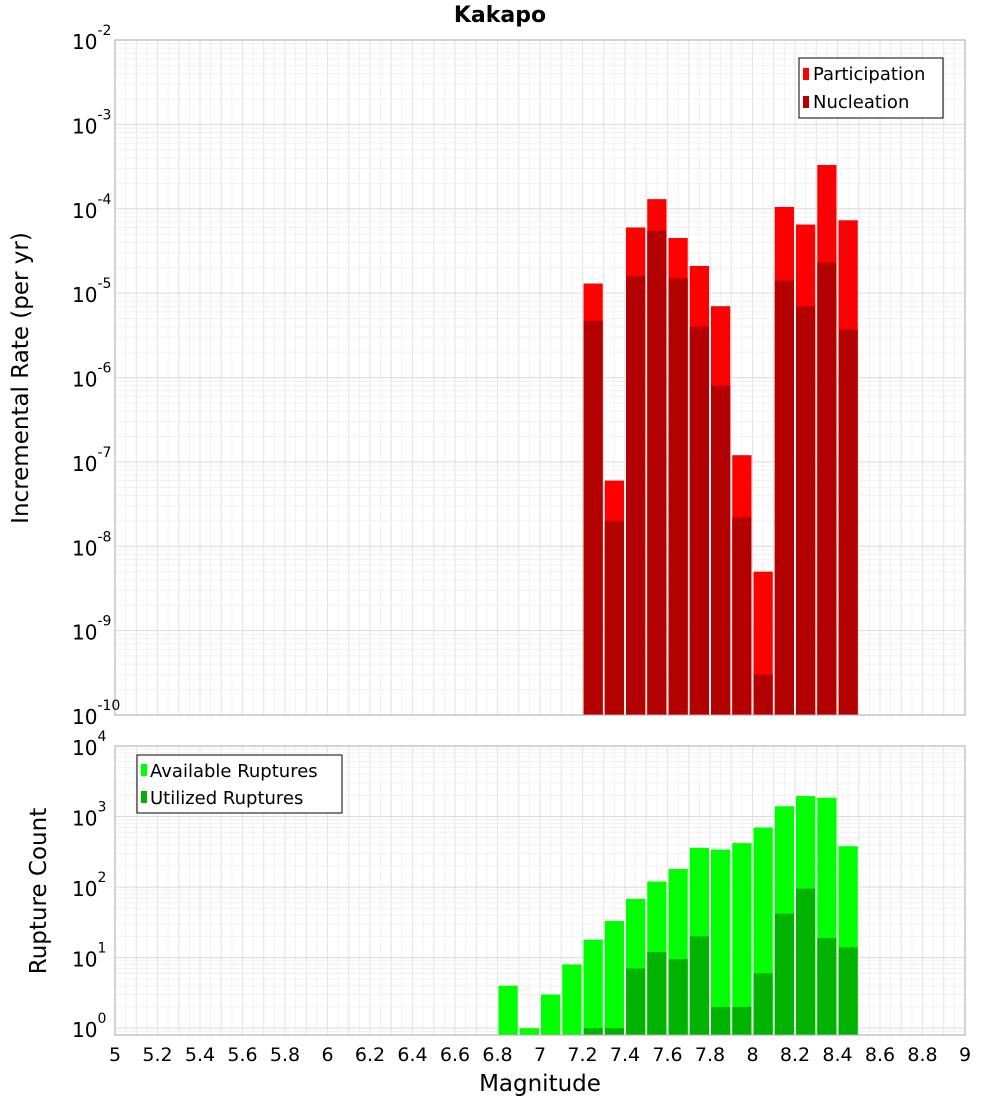 This screenshot has width=1000, height=1100. What do you see at coordinates (327, 1055) in the screenshot?
I see `x-tick-label: 6` at bounding box center [327, 1055].